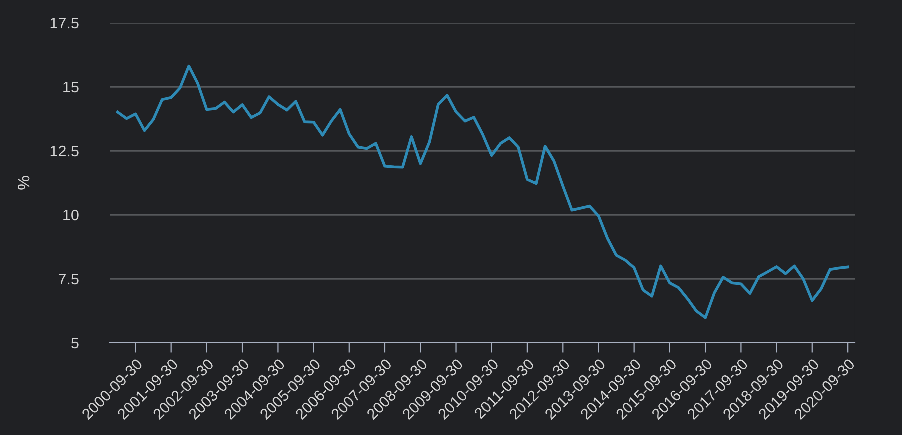  Describe the element at coordinates (64, 23) in the screenshot. I see `y-tick-label: 17.5` at that location.